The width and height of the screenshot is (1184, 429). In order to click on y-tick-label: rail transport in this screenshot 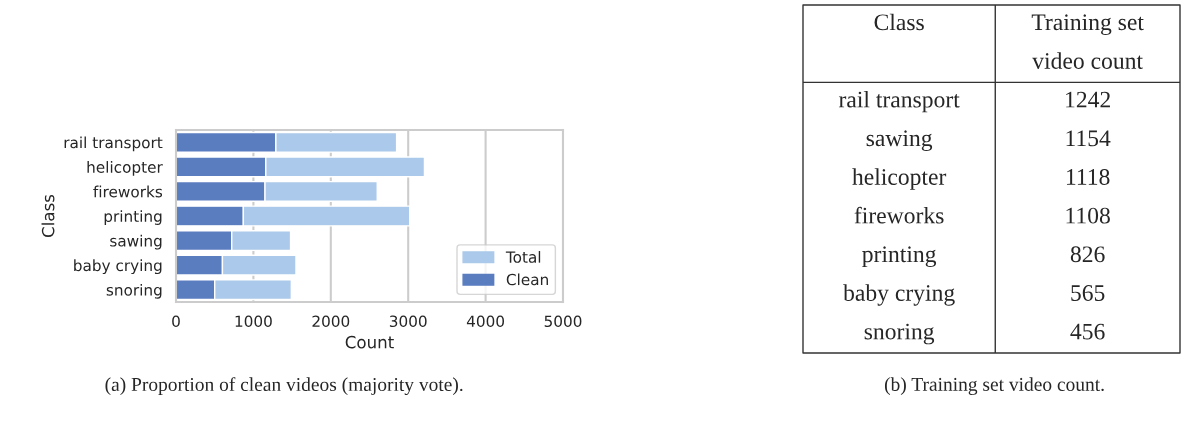, I will do `click(113, 144)`.